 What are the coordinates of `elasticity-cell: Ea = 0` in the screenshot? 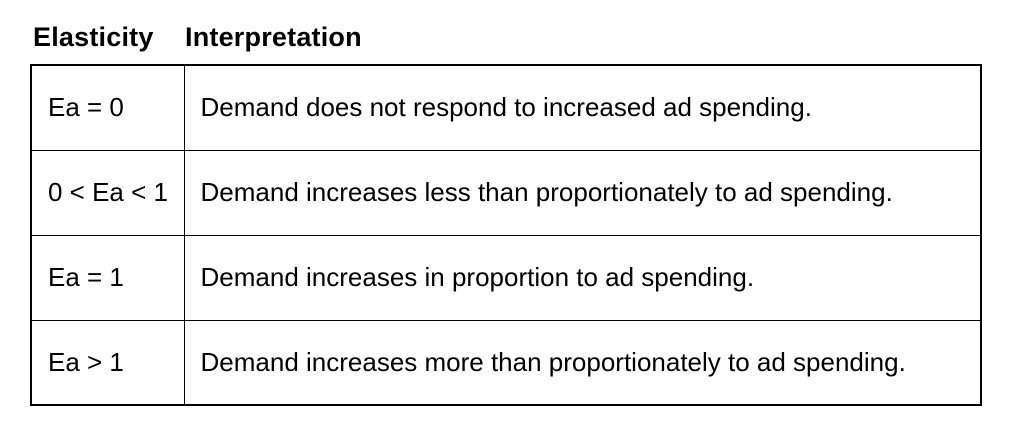 It's located at (107, 107).